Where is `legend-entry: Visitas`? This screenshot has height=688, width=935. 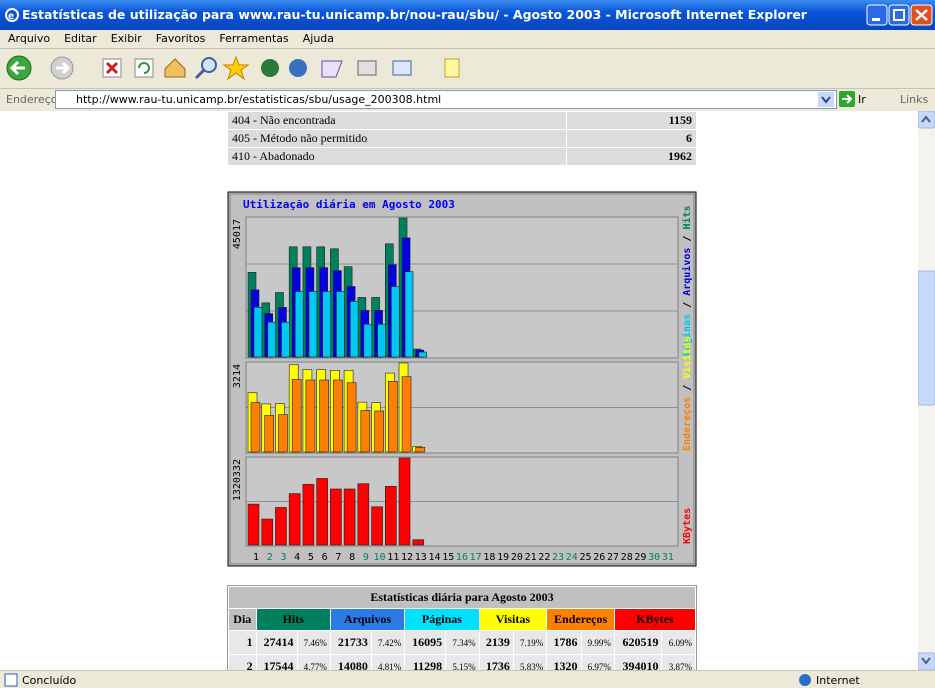 legend-entry: Visitas is located at coordinates (687, 358).